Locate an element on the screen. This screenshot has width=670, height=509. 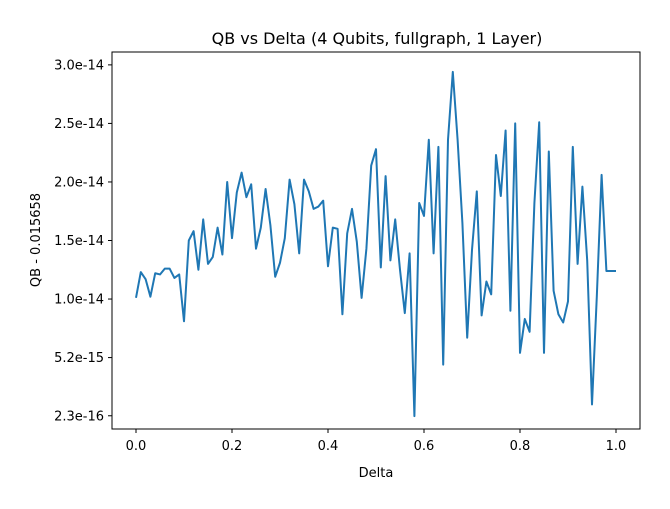
y-tick-label: 2.0e-14 is located at coordinates (79, 182).